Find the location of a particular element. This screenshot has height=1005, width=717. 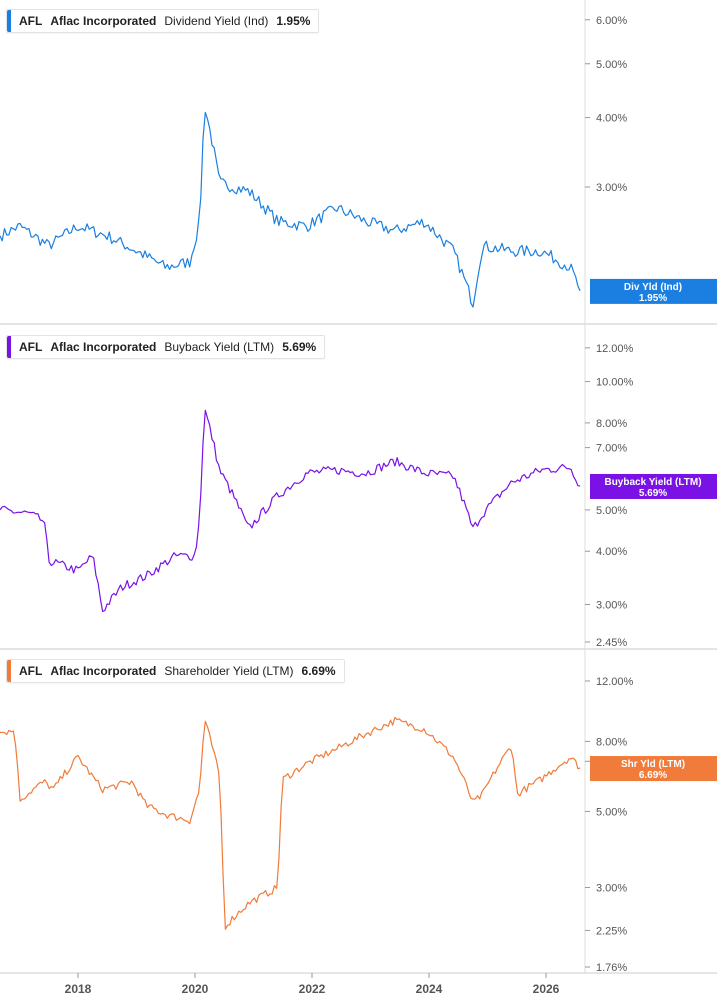

y-tick-label: 1.76% is located at coordinates (611, 968).